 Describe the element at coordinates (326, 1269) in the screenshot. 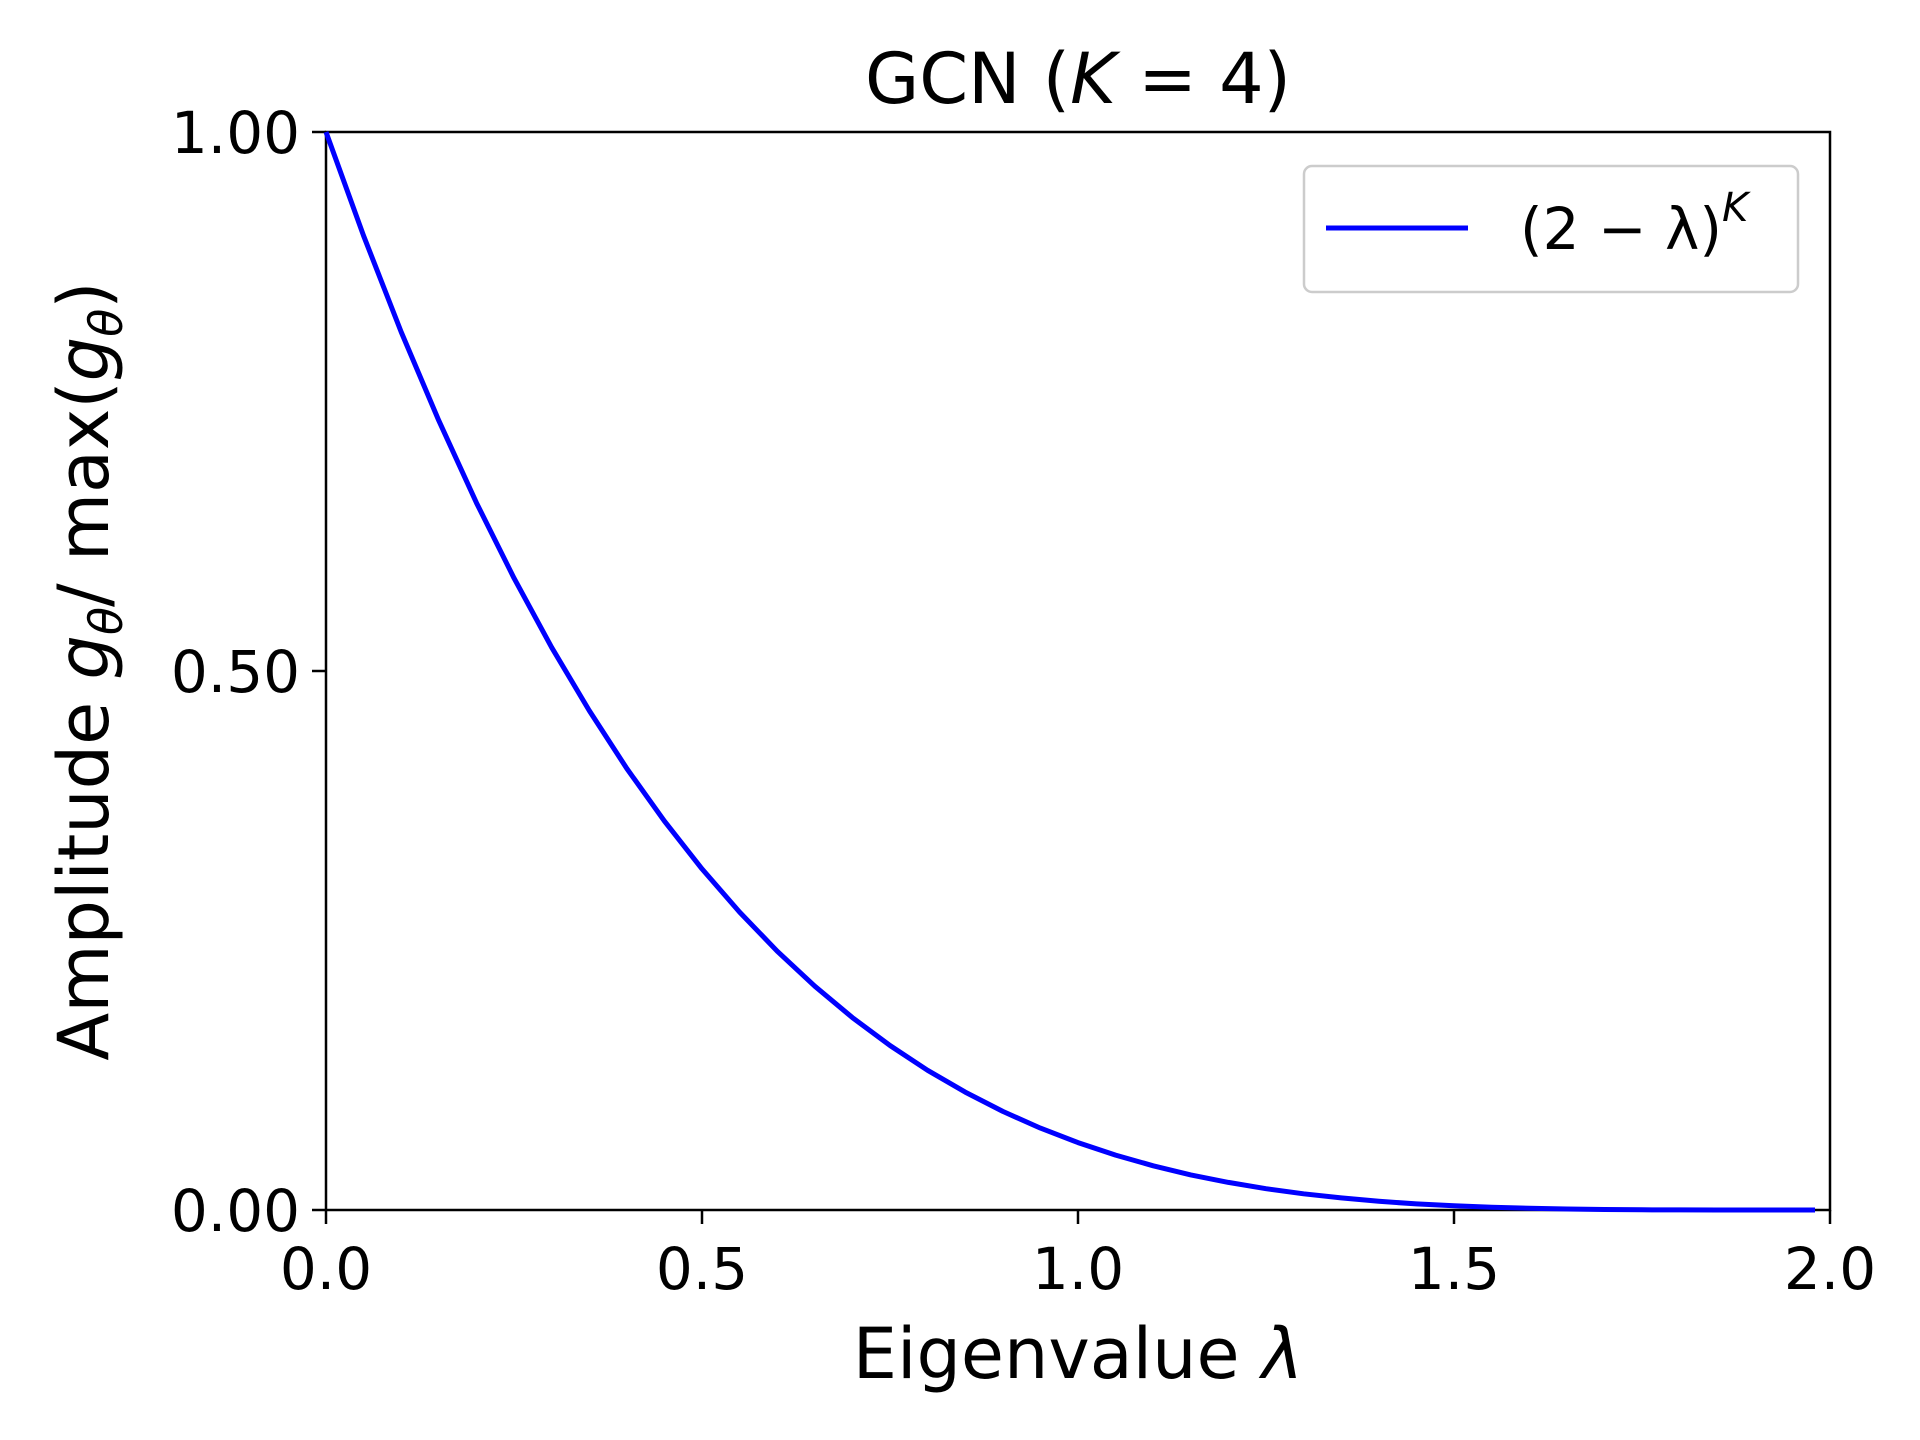

I see `x-tick-label: 0.0` at that location.